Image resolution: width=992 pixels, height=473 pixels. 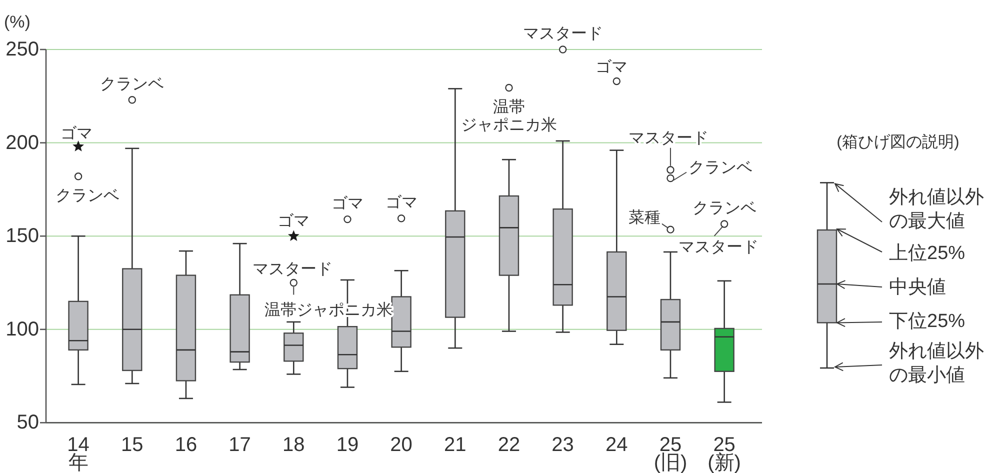 What do you see at coordinates (22, 236) in the screenshot?
I see `y-tick-label: 150` at bounding box center [22, 236].